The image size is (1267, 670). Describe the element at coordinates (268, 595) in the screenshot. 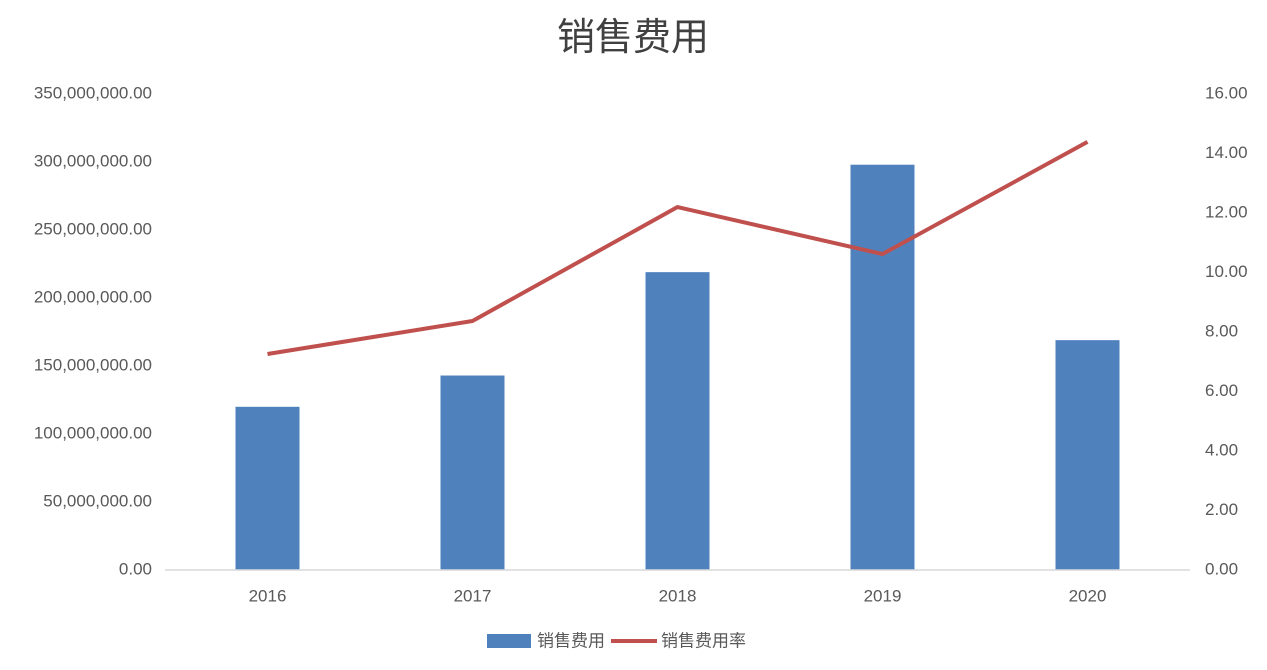

I see `x-tick-label: 2016` at that location.